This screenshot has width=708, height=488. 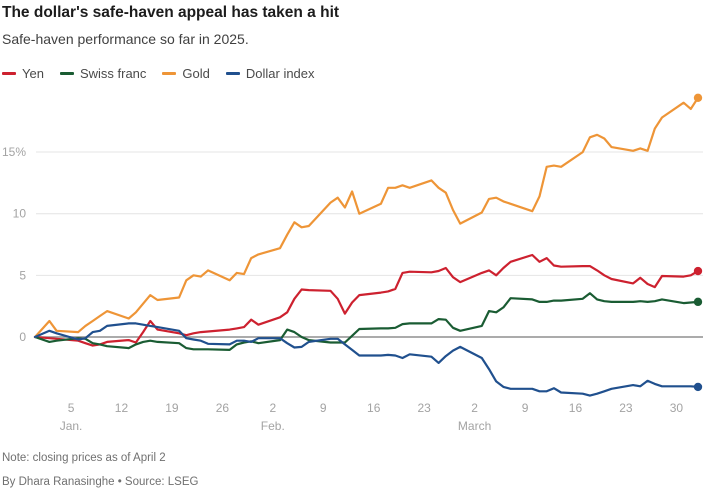 I want to click on legend-swatch-yen, so click(x=9, y=73).